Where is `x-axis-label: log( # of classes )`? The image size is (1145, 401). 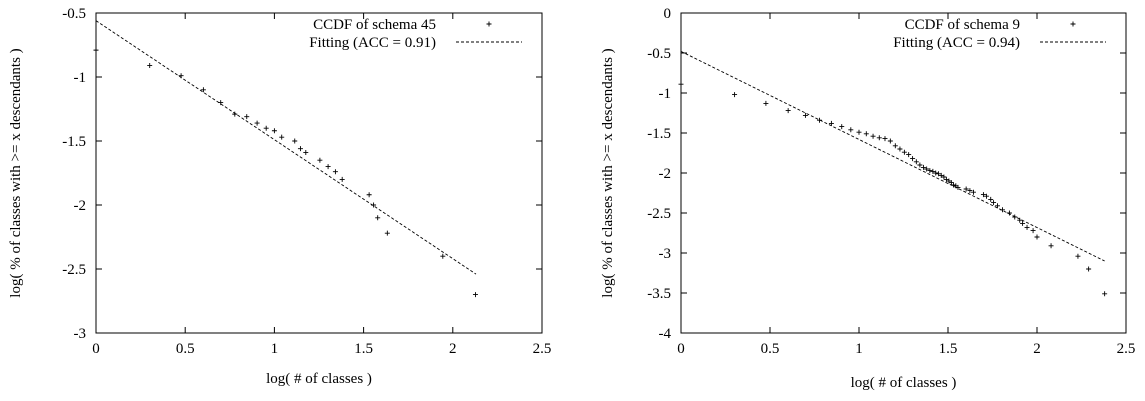 x-axis-label: log( # of classes ) is located at coordinates (319, 379).